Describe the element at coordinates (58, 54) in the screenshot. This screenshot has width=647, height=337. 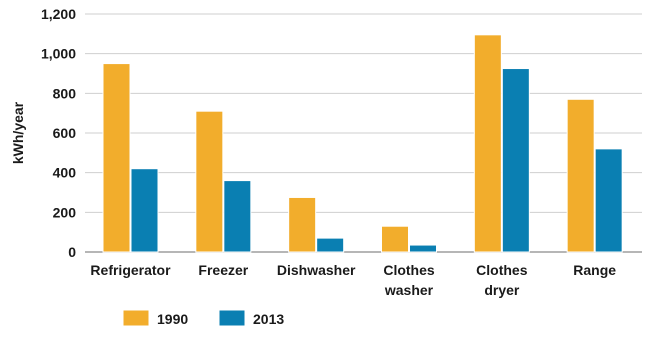
I see `y-tick-label: 1,000` at that location.